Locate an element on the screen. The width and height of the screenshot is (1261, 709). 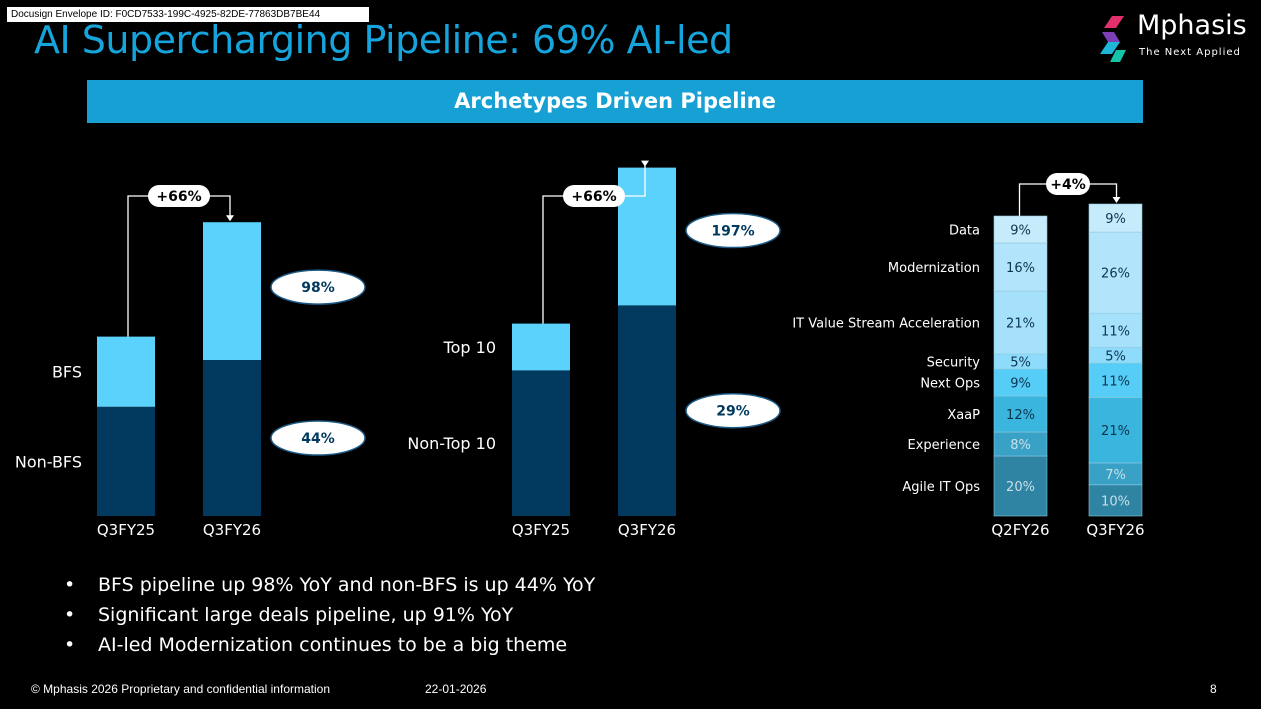
data-label: 10% is located at coordinates (1115, 501).